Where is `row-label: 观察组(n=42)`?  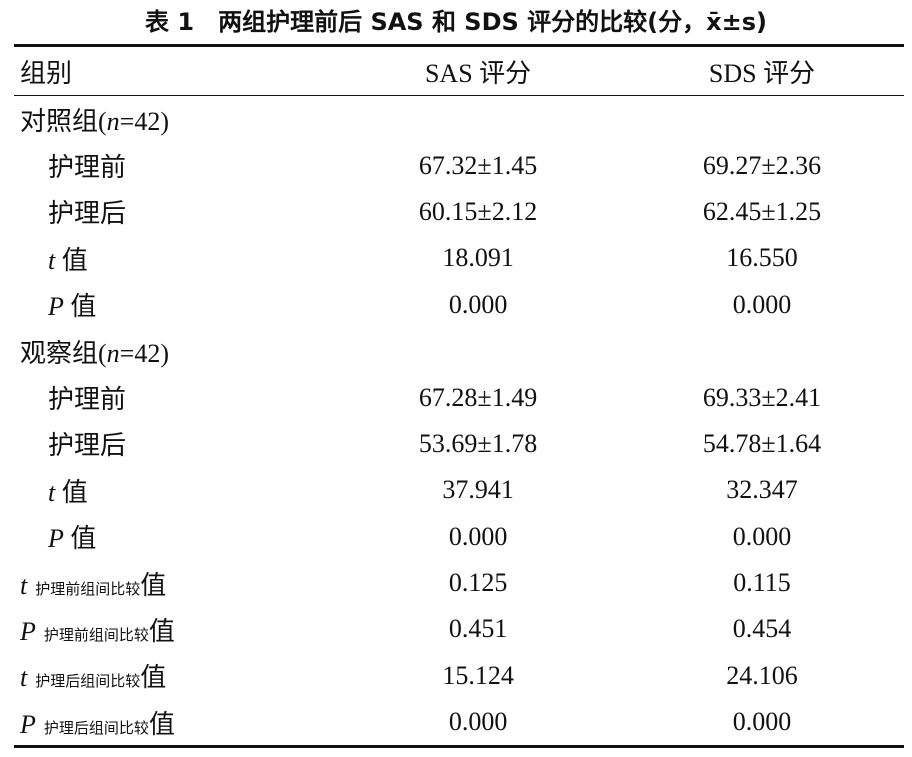 row-label: 观察组(n=42) is located at coordinates (175, 351).